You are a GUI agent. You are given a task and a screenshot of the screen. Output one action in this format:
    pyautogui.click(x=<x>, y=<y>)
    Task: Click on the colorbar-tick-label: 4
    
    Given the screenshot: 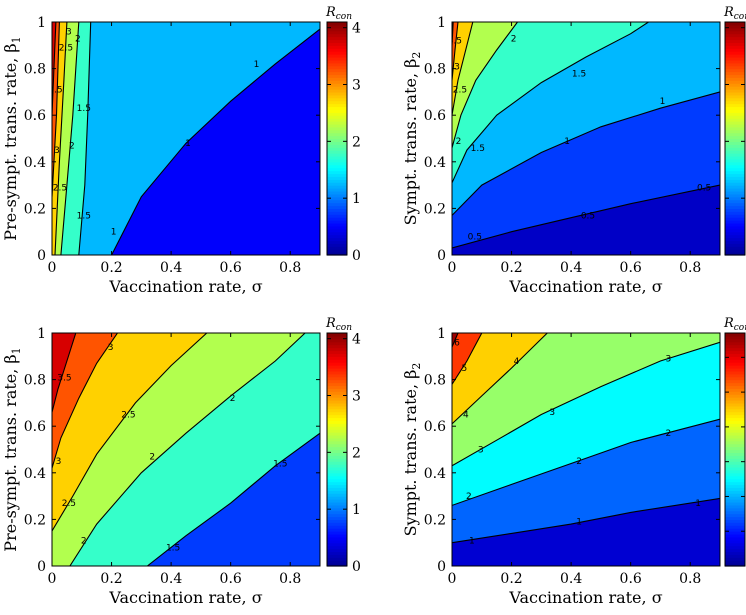 What is the action you would take?
    pyautogui.click(x=356, y=340)
    